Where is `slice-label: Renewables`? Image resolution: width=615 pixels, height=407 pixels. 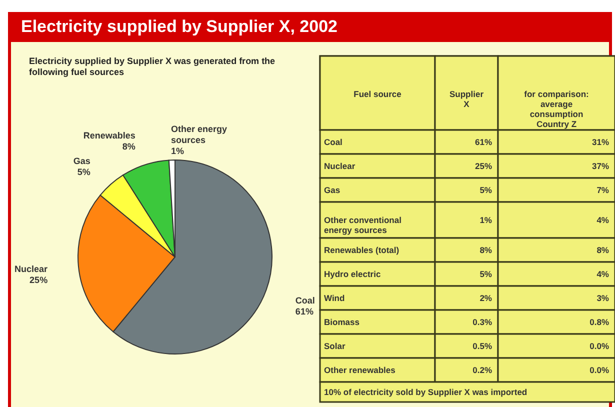 slice-label: Renewables is located at coordinates (109, 135).